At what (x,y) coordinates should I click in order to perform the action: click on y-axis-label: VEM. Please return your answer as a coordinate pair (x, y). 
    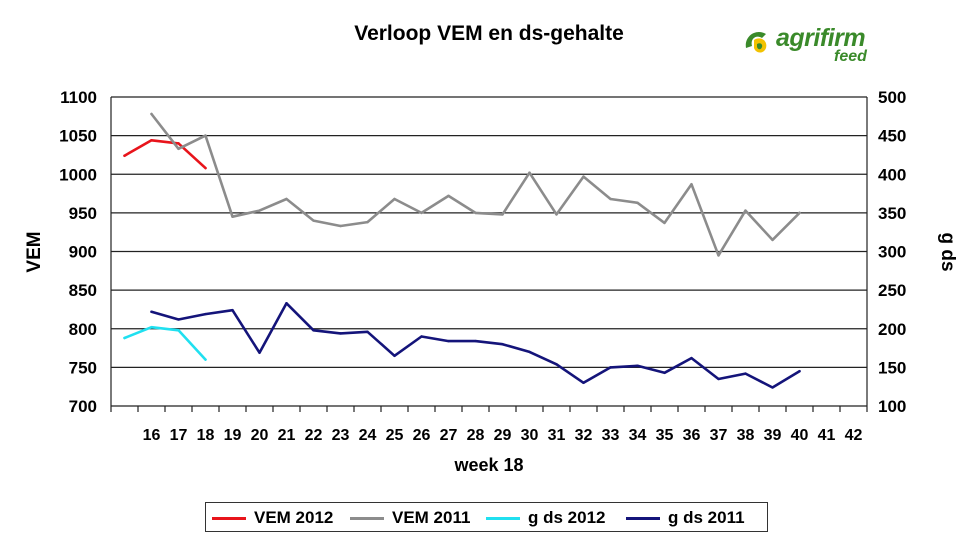
    Looking at the image, I should click on (34, 251).